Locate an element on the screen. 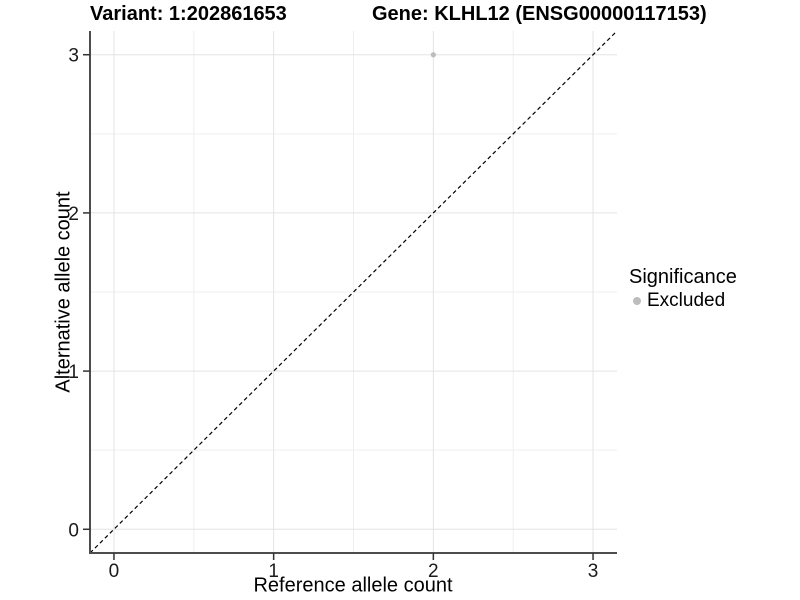  y-tick-label: 1 is located at coordinates (73, 372).